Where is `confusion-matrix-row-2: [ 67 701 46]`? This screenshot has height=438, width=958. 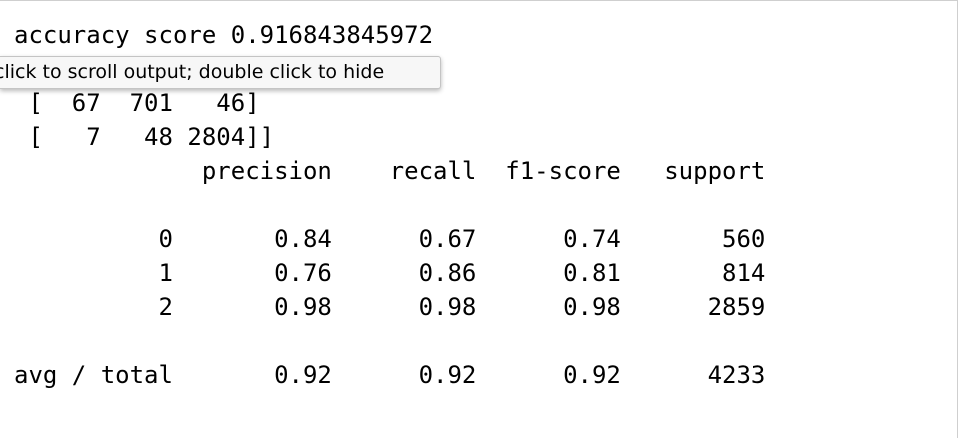
confusion-matrix-row-2: [ 67 701 46] is located at coordinates (137, 103).